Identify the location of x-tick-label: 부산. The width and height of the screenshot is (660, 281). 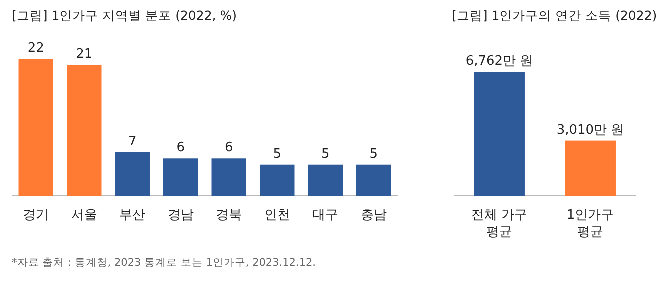
(133, 215).